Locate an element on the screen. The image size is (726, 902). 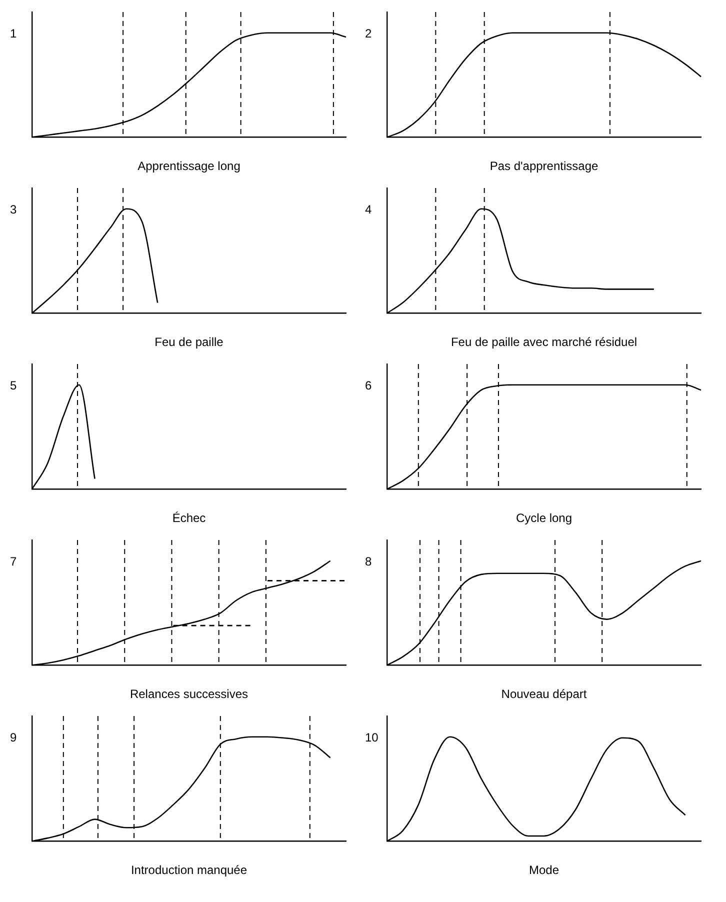
x-axis-title: Nouveau départ is located at coordinates (544, 694).